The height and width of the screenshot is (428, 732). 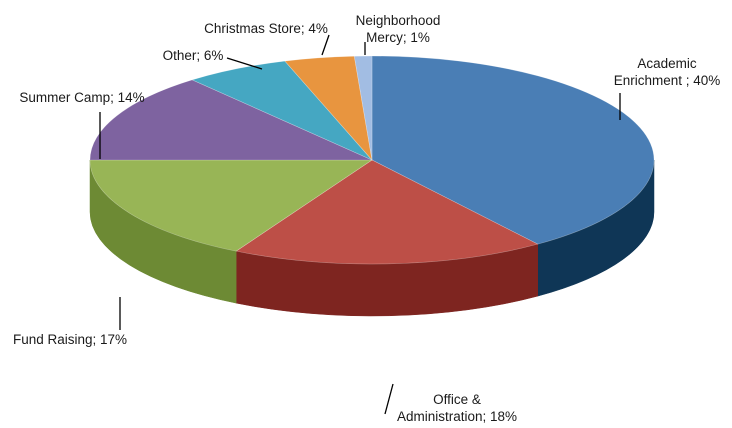 I want to click on slice-label-christmas-store-4: Christmas Store; 4%, so click(x=266, y=28).